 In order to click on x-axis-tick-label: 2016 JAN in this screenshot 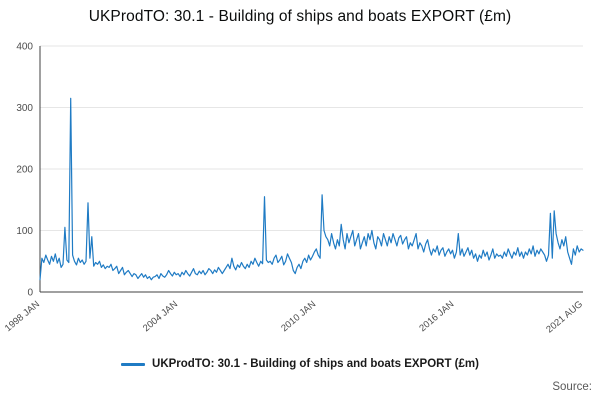, I will do `click(436, 316)`.